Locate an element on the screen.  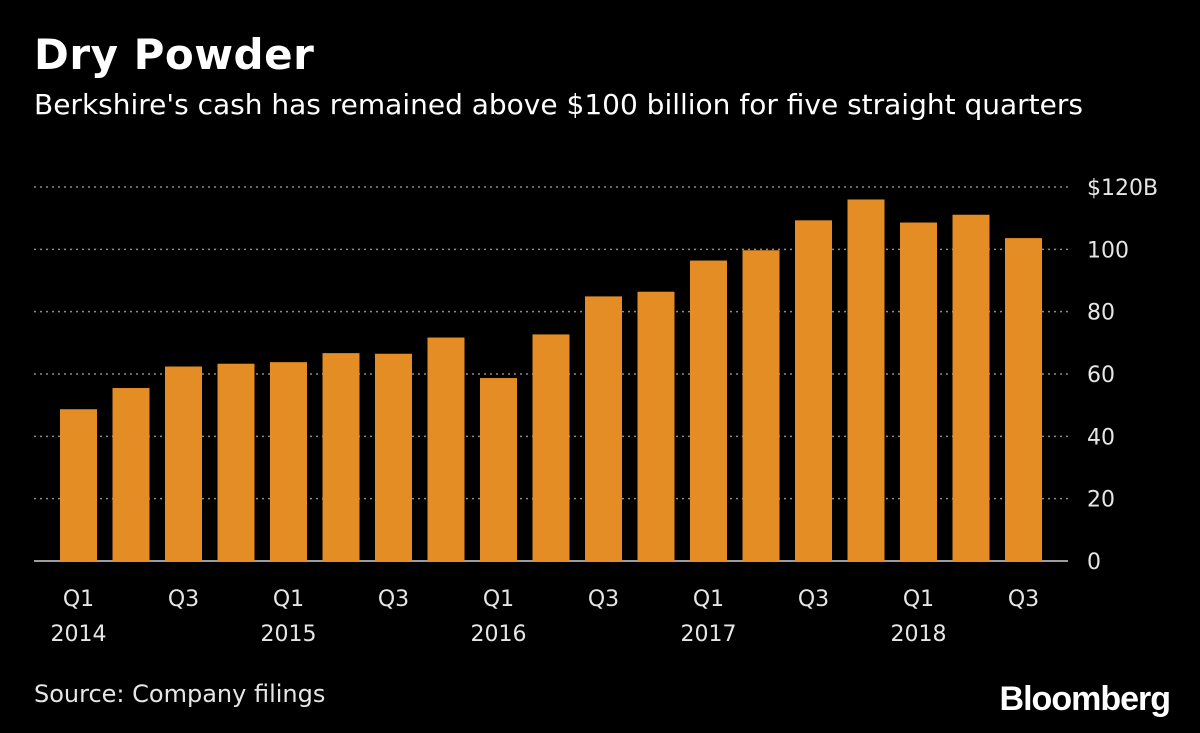
y-tick-label: $120B is located at coordinates (1122, 188).